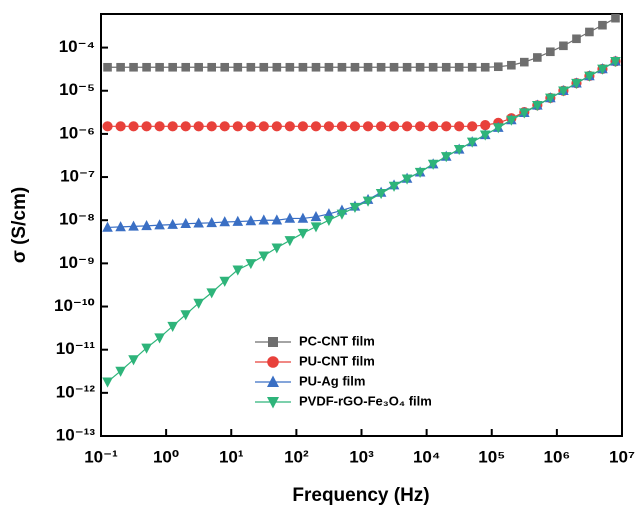 The height and width of the screenshot is (510, 640). What do you see at coordinates (231, 456) in the screenshot?
I see `x-tick-label: 10¹` at bounding box center [231, 456].